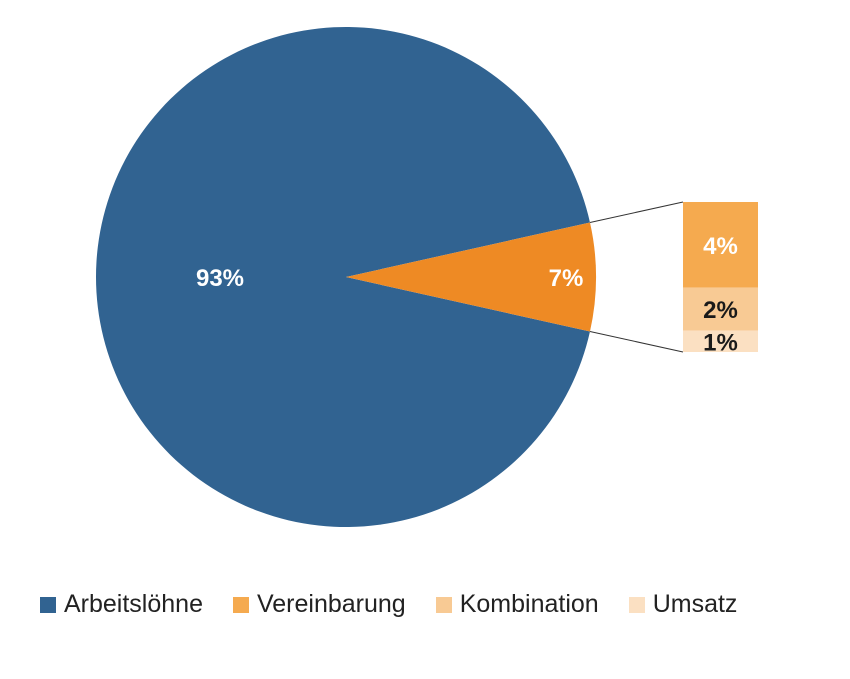 This screenshot has height=679, width=850. Describe the element at coordinates (240, 604) in the screenshot. I see `legend-swatch-vereinbarung` at that location.